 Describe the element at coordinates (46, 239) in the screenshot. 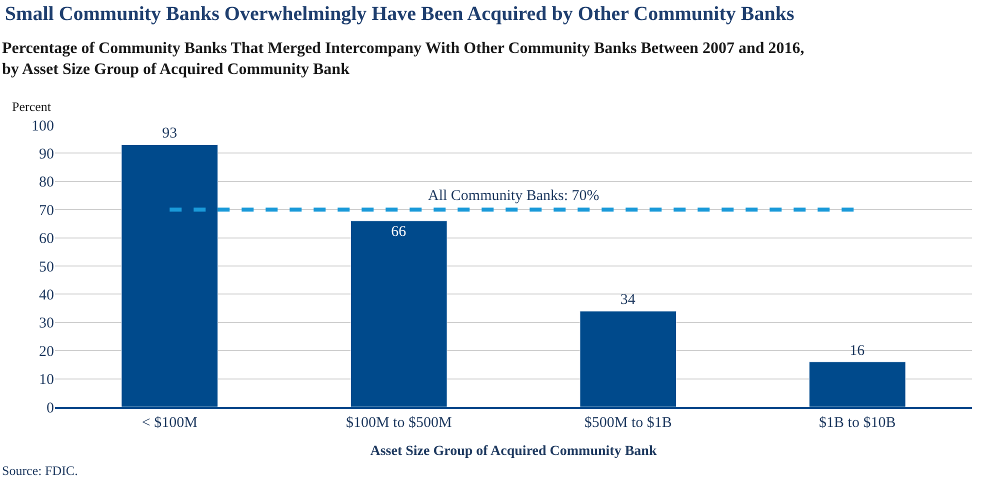

I see `y-tick-label: 60` at that location.